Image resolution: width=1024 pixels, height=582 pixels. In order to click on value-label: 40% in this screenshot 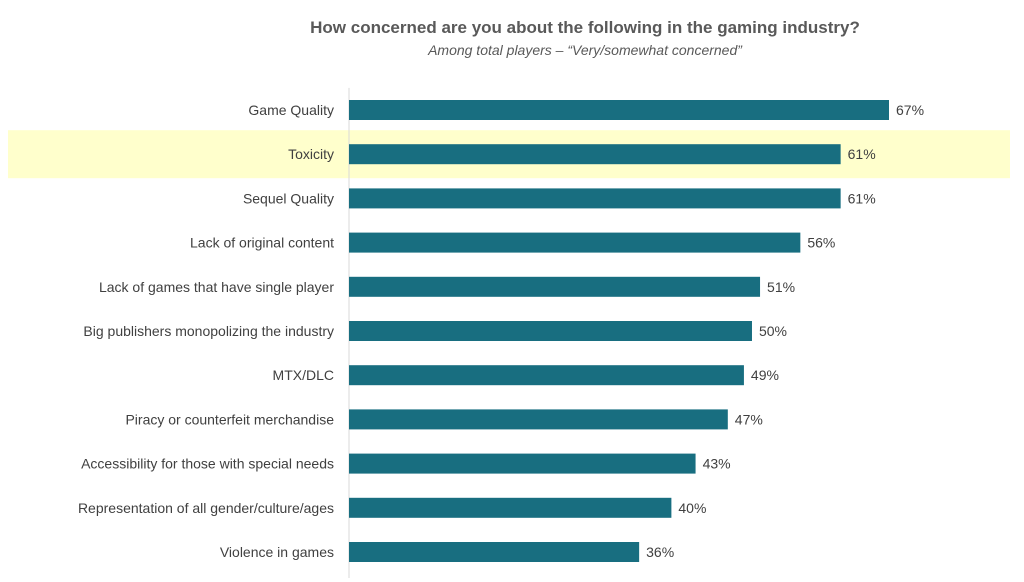, I will do `click(692, 508)`.